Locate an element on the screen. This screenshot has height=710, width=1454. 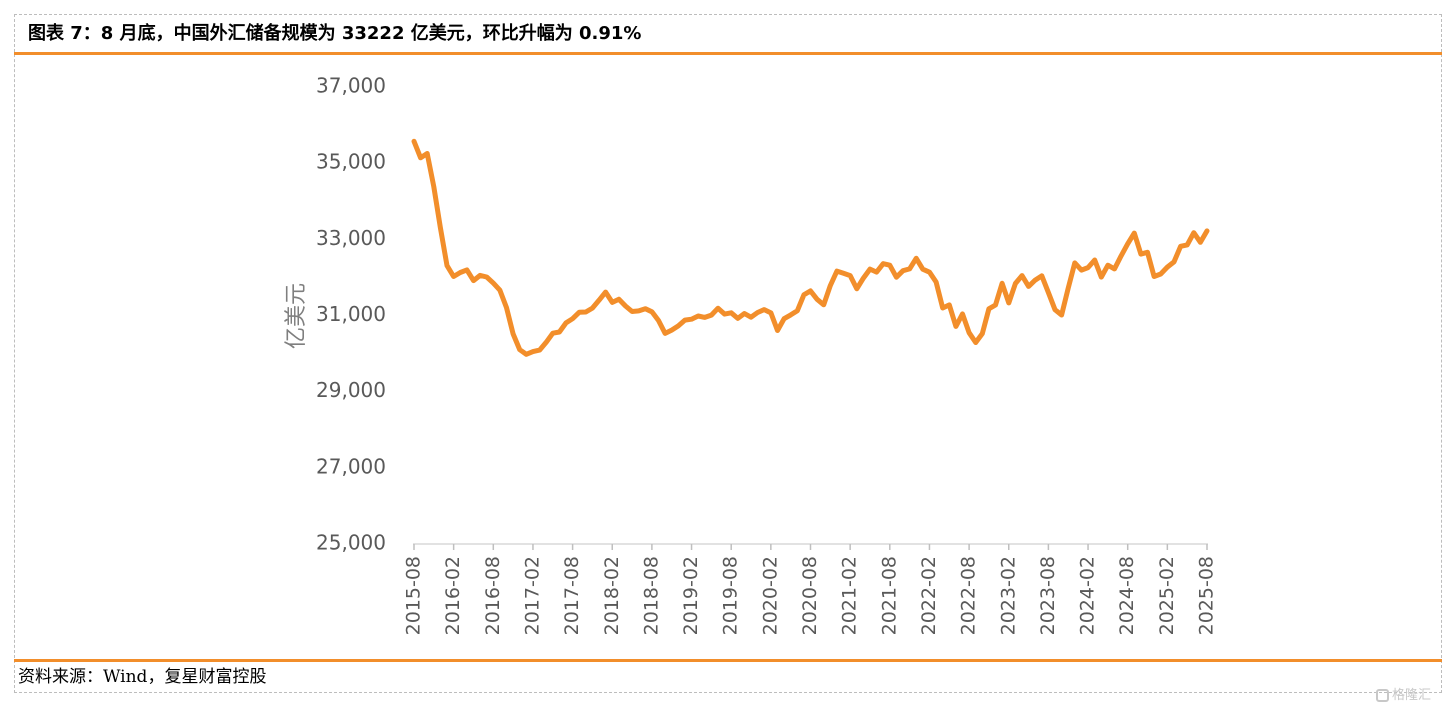
x-tick-label: 2020-08 is located at coordinates (810, 595).